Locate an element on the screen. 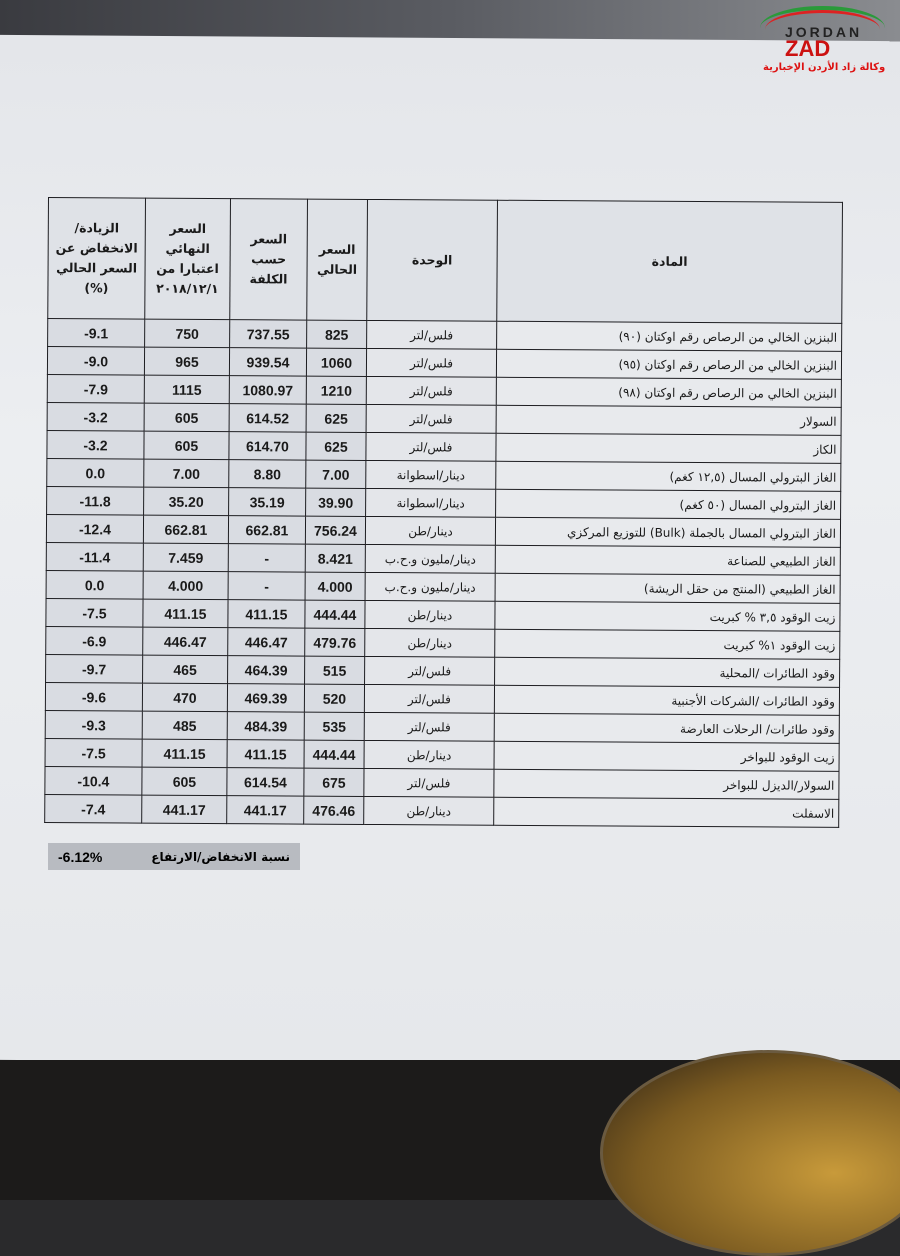  cell-current-price: 515 is located at coordinates (334, 670).